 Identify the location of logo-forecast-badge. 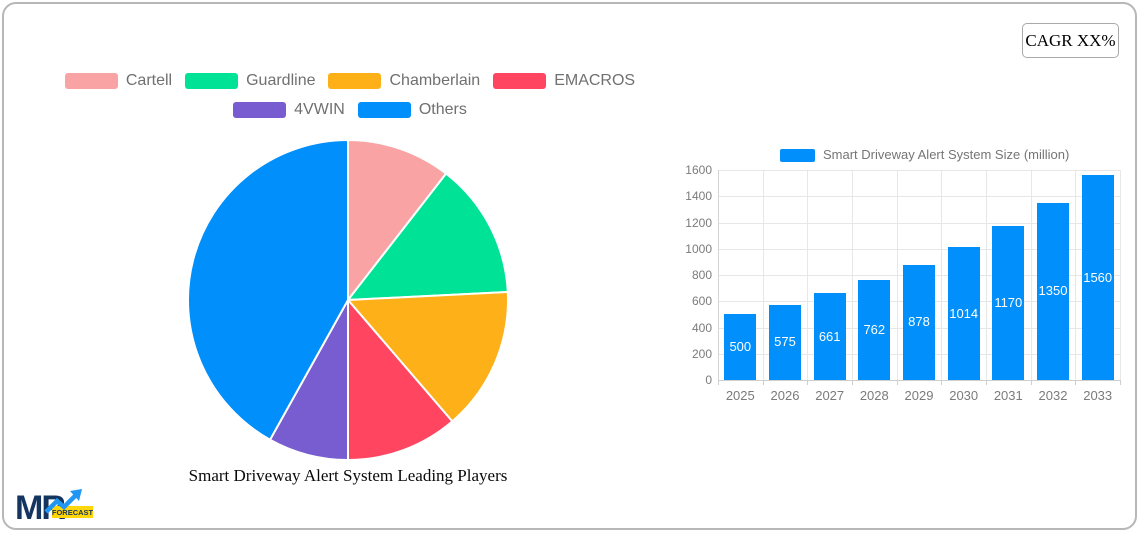
(72, 512).